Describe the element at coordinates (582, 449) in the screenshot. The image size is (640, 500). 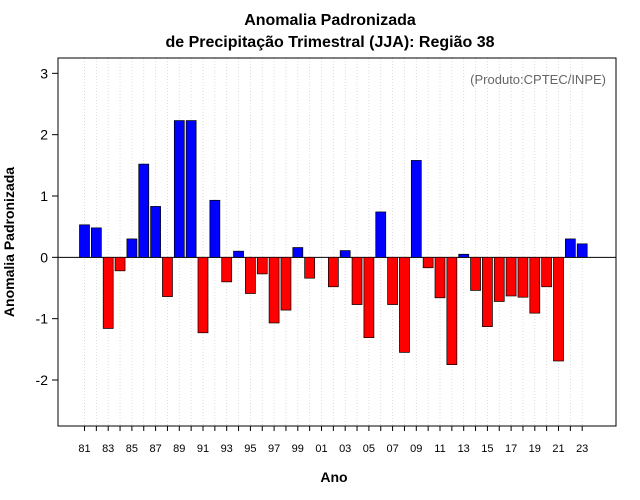
I see `x-tick-label: 23` at that location.